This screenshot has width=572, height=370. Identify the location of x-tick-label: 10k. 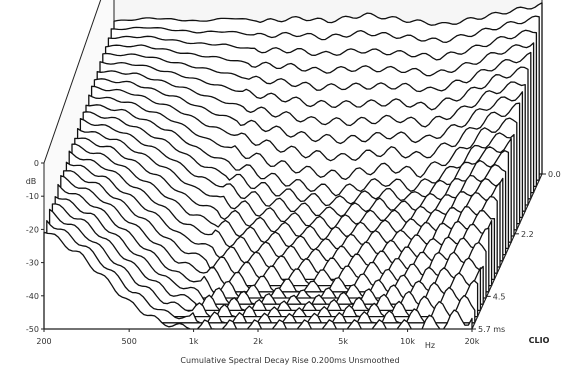
(407, 341).